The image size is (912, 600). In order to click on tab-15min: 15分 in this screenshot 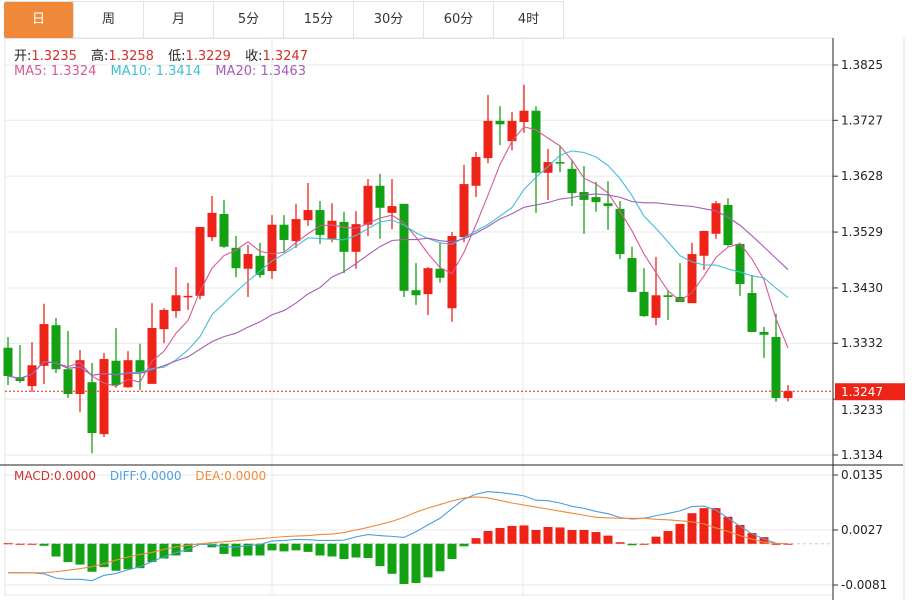, I will do `click(319, 20)`.